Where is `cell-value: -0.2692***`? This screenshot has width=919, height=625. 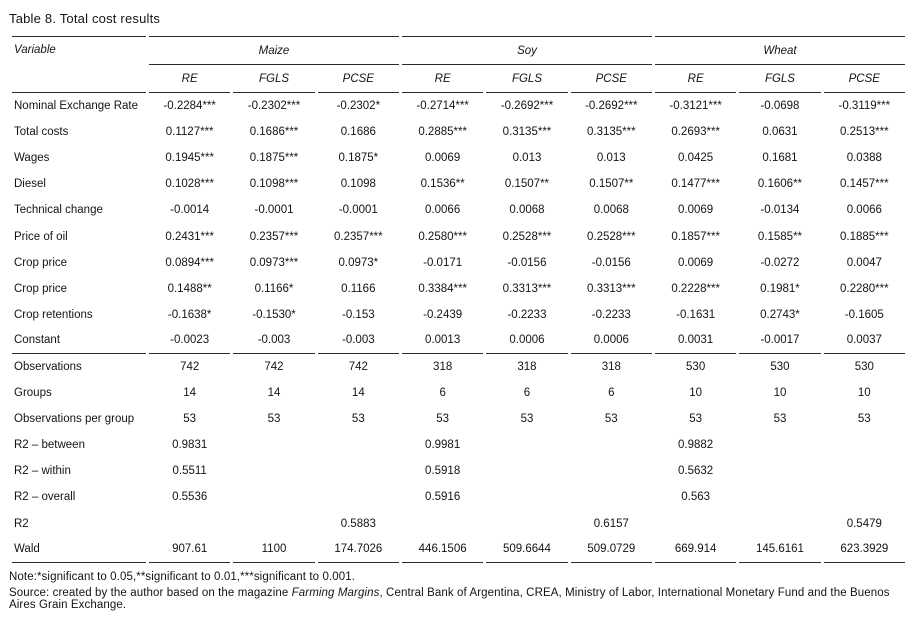 cell-value: -0.2692*** is located at coordinates (611, 106).